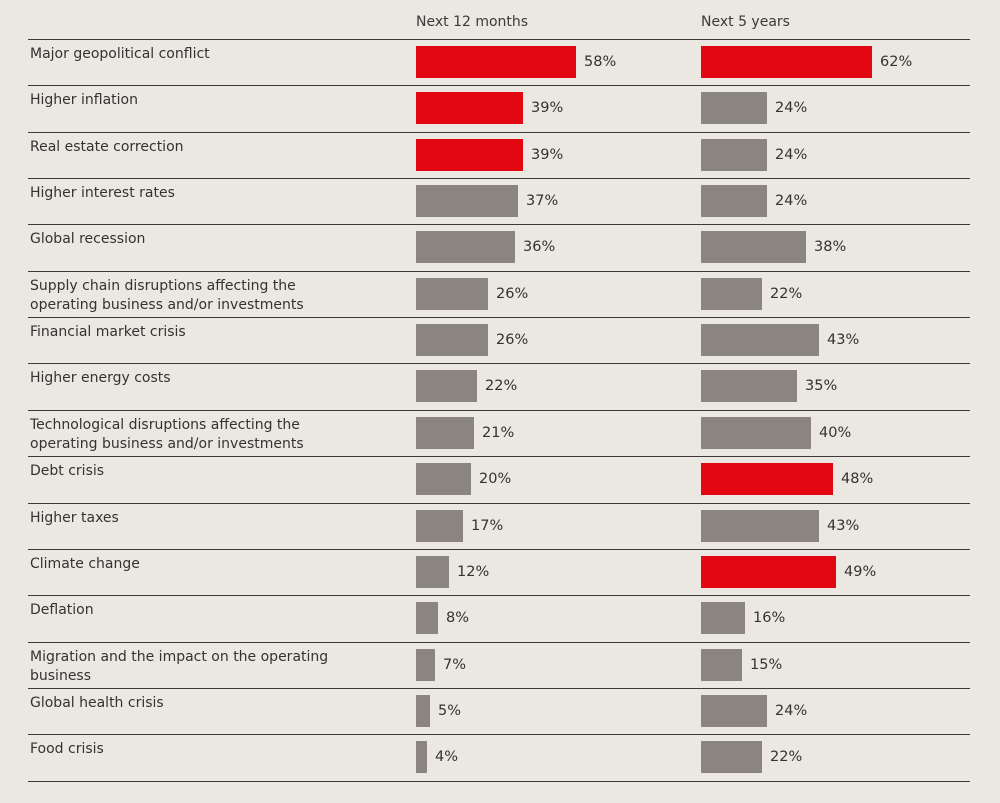  I want to click on data-label: 49%, so click(860, 572).